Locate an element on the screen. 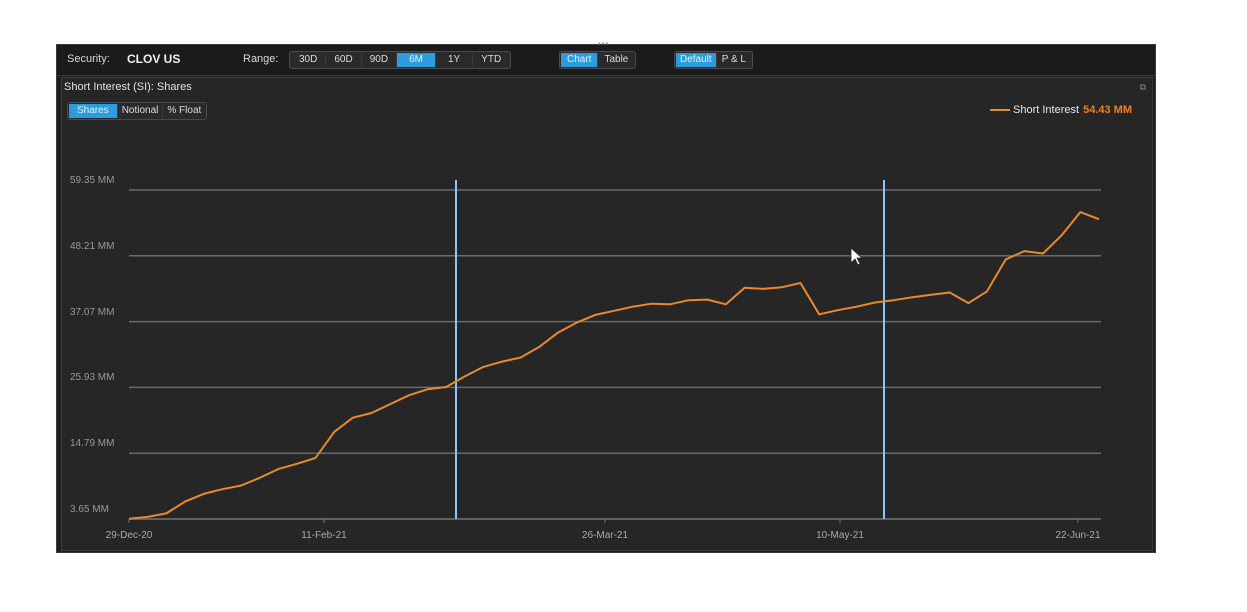 This screenshot has height=612, width=1247. range-selector: 30D 60D 90D 6M 1Y YTD is located at coordinates (400, 60).